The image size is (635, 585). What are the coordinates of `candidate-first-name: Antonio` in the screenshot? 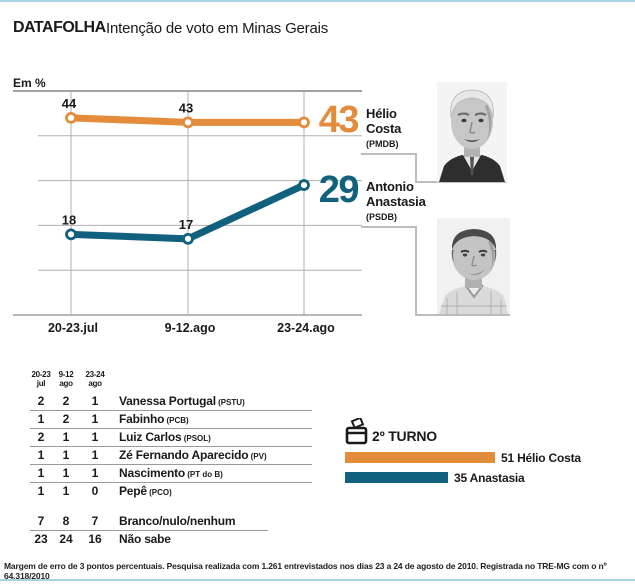 It's located at (390, 186).